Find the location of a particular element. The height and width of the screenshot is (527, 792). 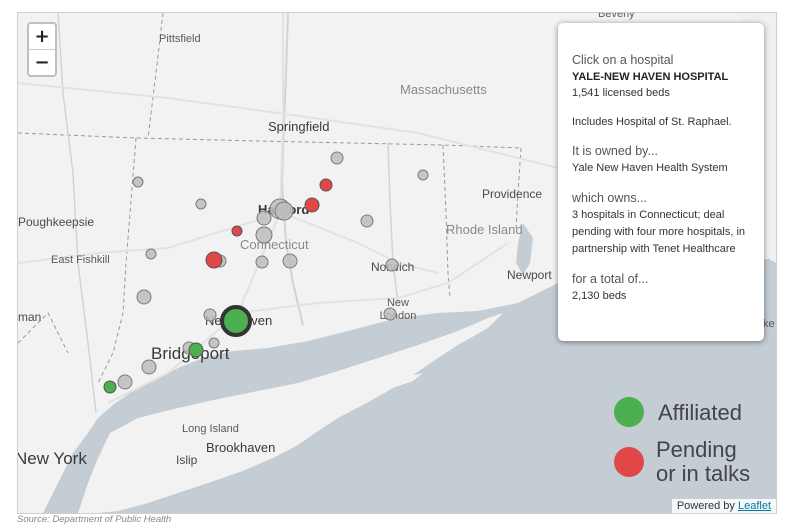

attribution: Powered by Leaflet is located at coordinates (723, 506).